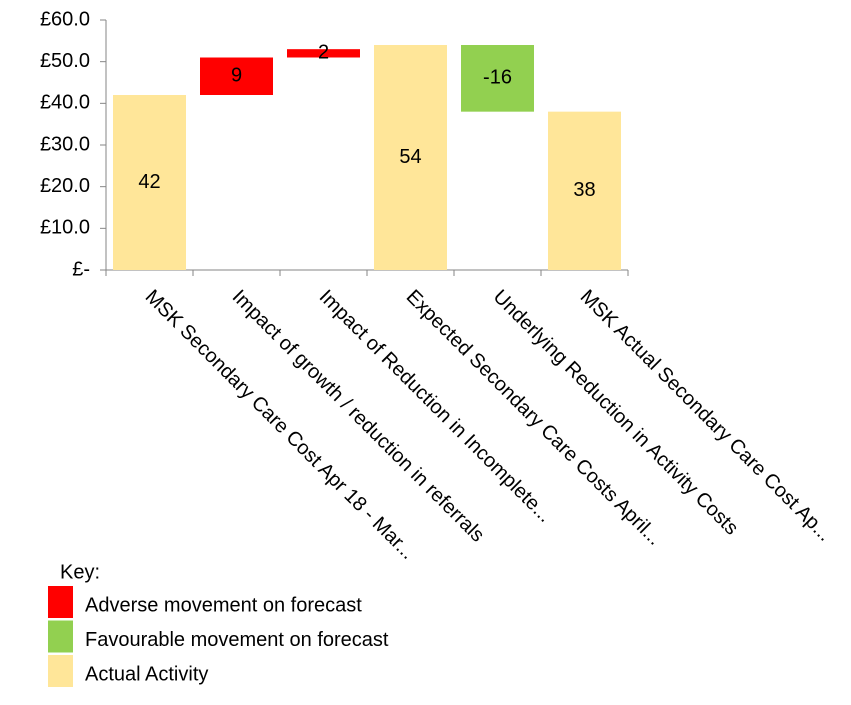 The image size is (851, 705). I want to click on data-label: 9, so click(236, 76).